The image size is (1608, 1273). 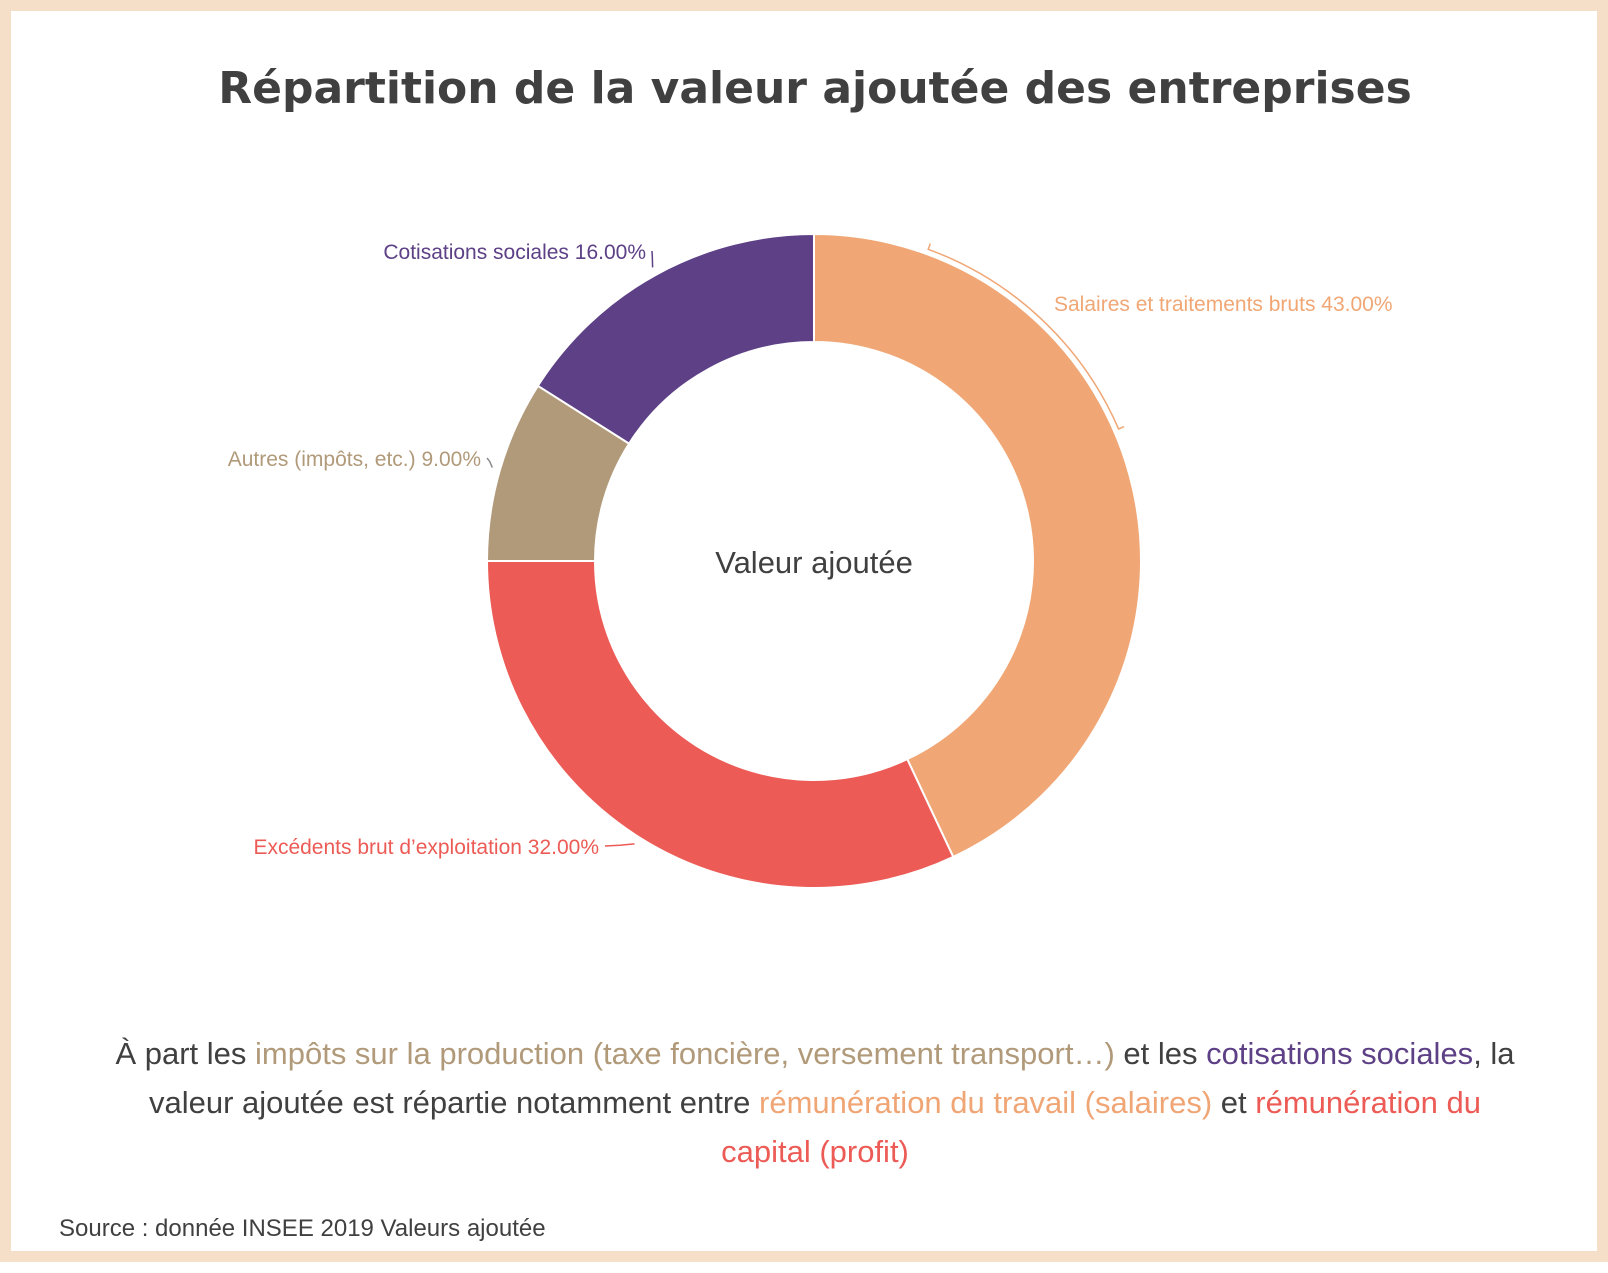 What do you see at coordinates (489, 462) in the screenshot?
I see `leader-autres` at bounding box center [489, 462].